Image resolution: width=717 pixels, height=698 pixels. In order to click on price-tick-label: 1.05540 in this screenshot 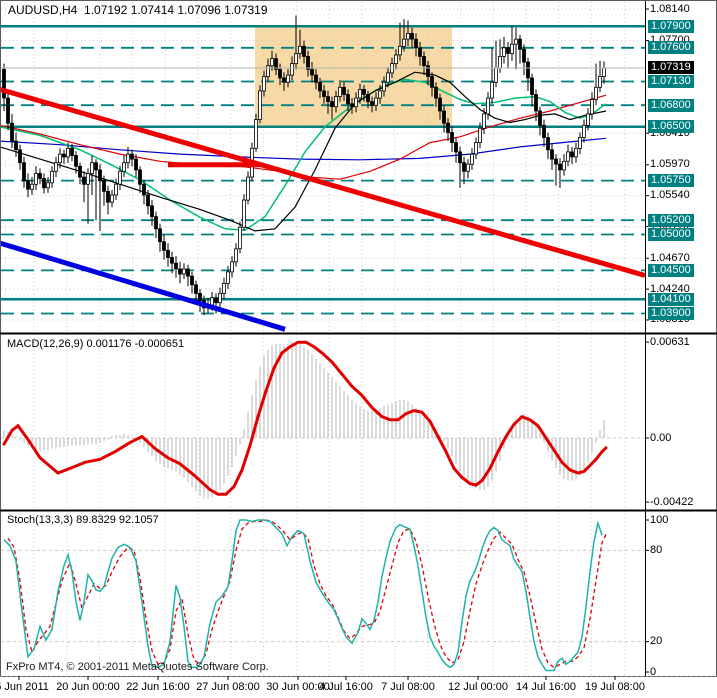, I will do `click(670, 195)`.